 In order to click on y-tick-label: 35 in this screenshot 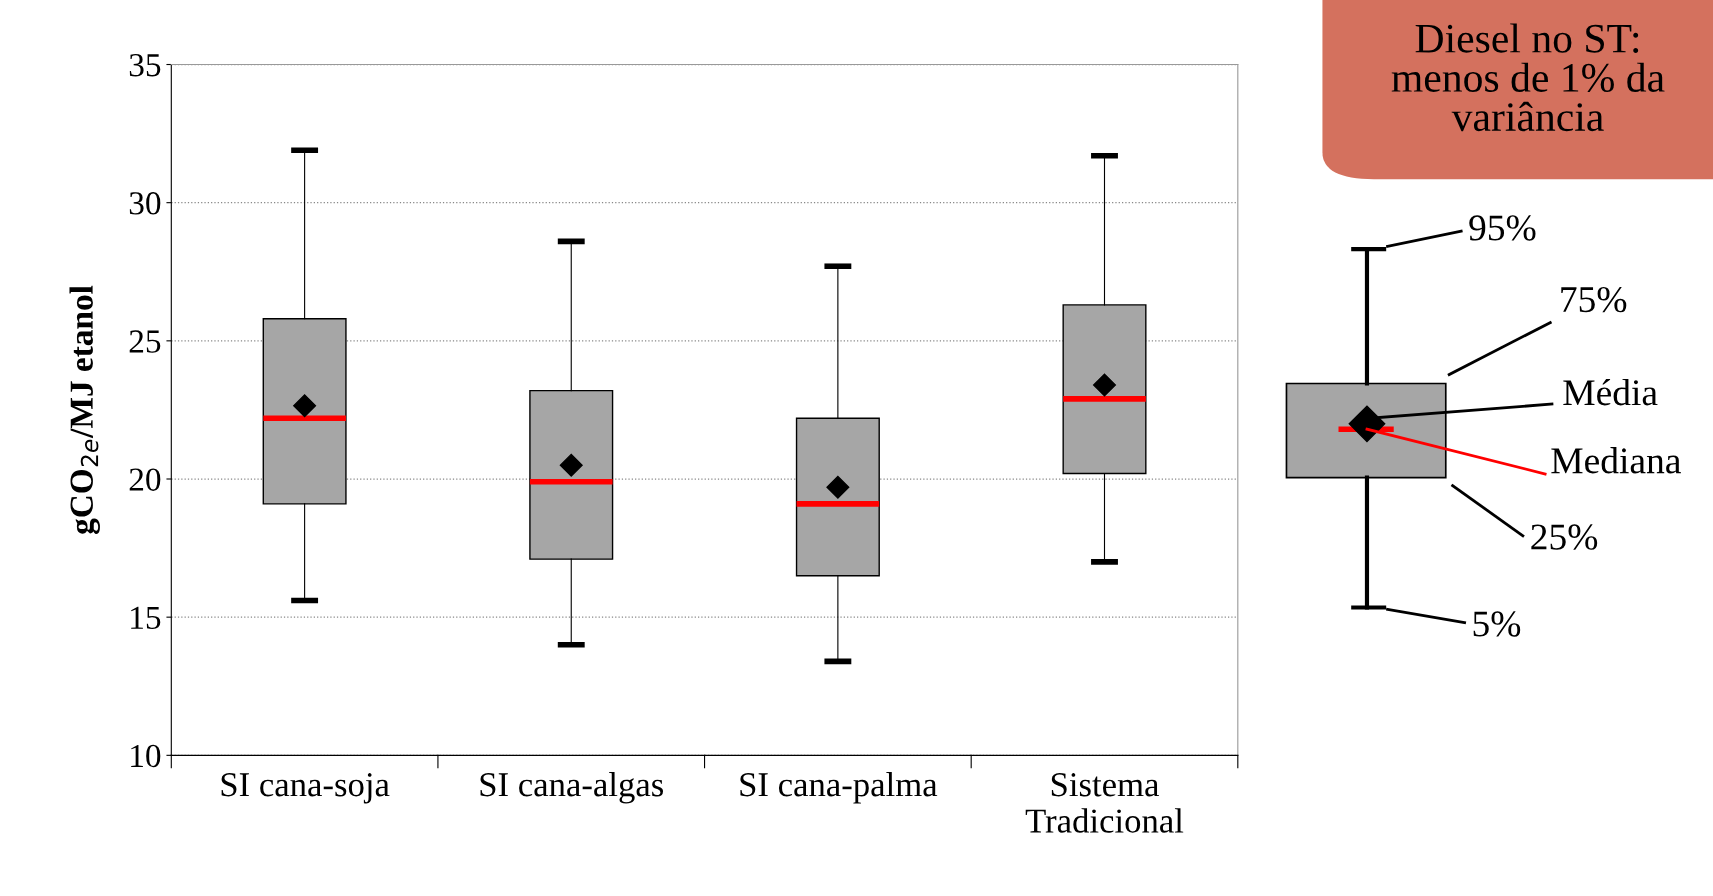, I will do `click(145, 65)`.